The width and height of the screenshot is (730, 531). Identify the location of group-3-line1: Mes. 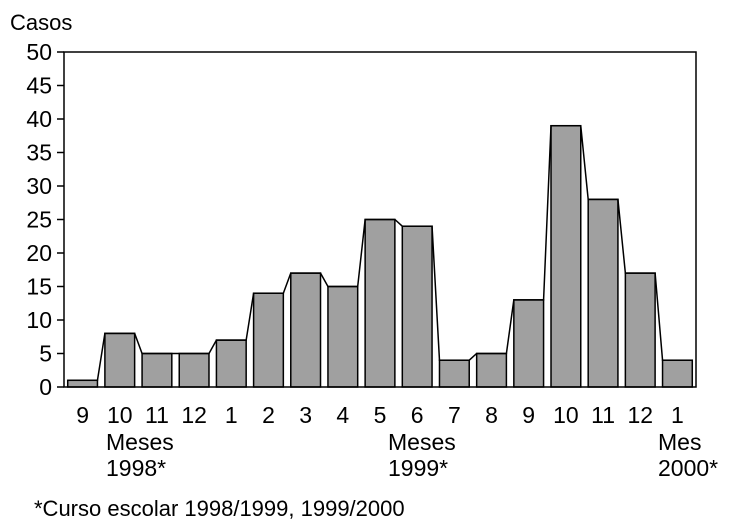
(679, 442).